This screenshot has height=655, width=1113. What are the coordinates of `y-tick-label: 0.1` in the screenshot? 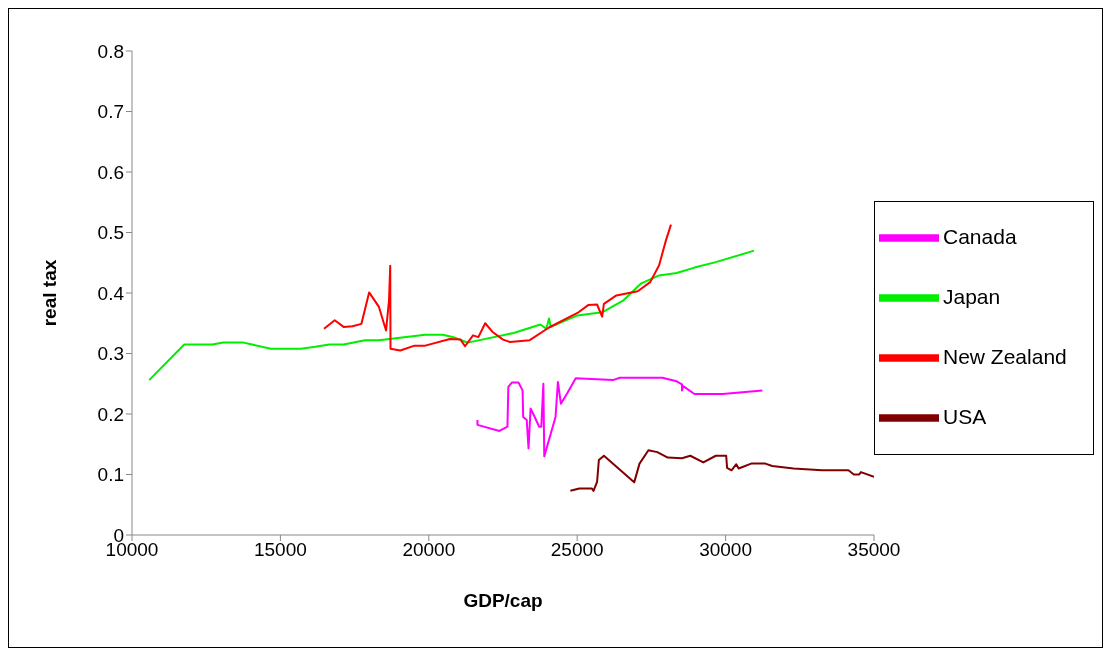 It's located at (110, 475).